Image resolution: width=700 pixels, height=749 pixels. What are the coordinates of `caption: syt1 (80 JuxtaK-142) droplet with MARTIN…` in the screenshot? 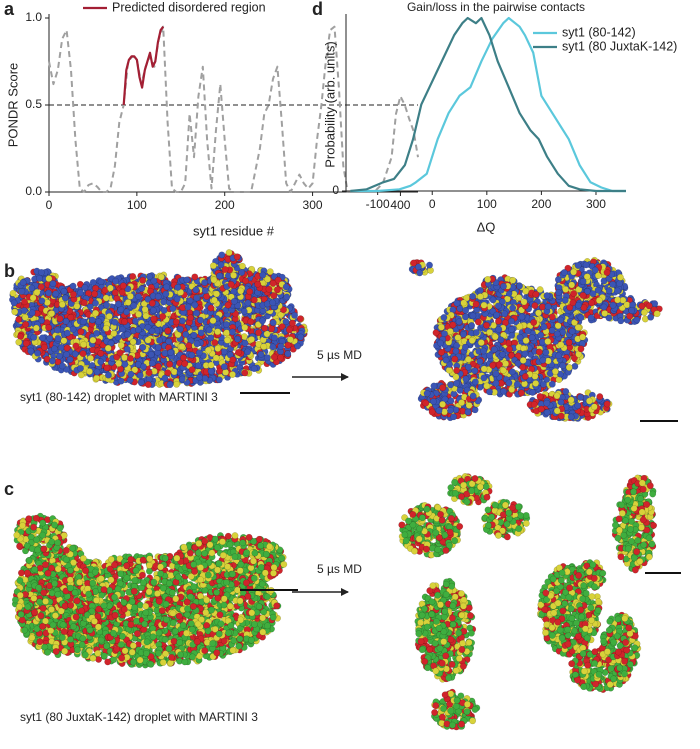 It's located at (139, 717).